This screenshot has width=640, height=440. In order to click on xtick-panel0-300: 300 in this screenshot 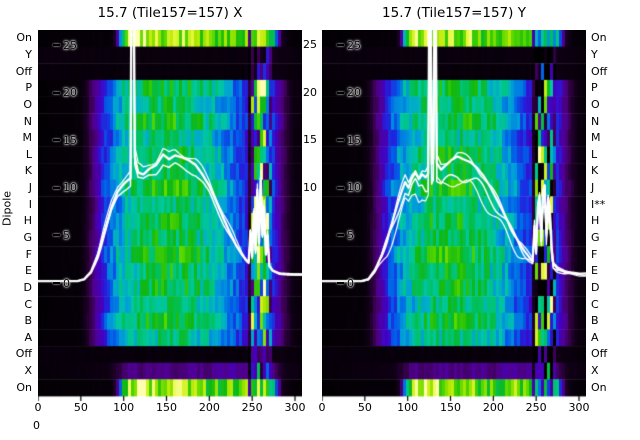, I will do `click(295, 407)`.